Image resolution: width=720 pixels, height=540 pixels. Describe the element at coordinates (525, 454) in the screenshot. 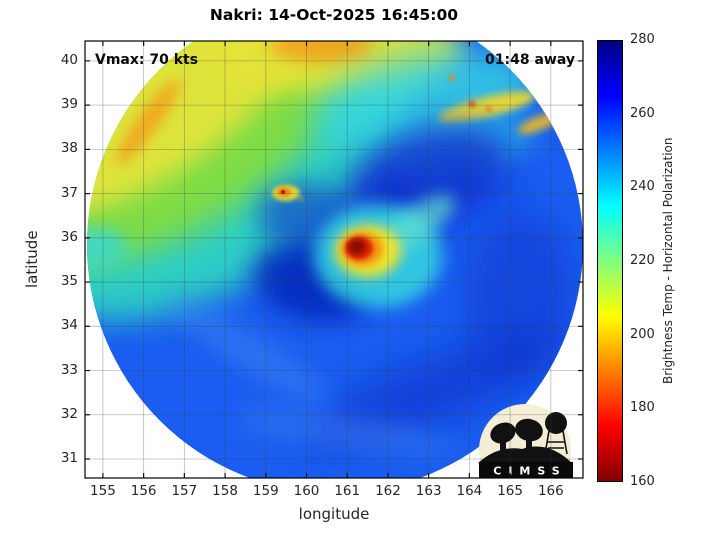

I see `logo-ground-silhouette` at that location.